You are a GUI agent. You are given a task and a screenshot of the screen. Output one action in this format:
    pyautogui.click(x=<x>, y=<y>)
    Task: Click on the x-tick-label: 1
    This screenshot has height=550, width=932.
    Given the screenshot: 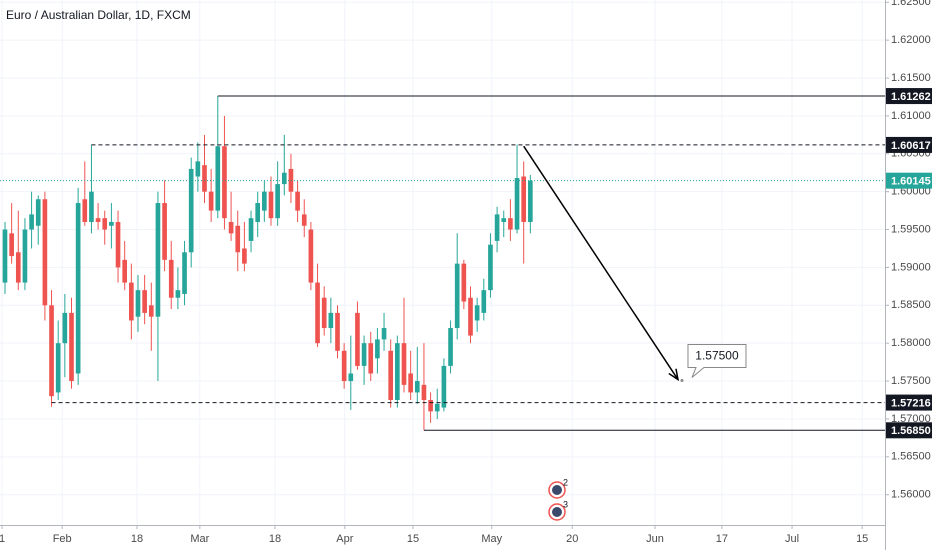 What is the action you would take?
    pyautogui.click(x=2, y=539)
    